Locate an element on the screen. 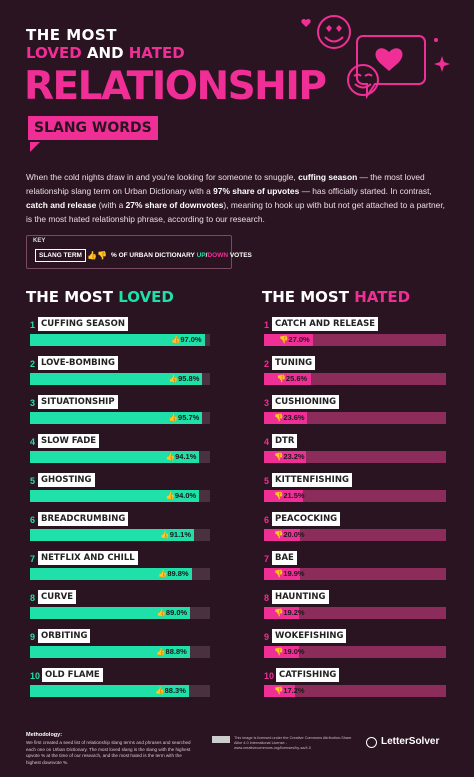  bar-value-label: 👎21.5% is located at coordinates (289, 495).